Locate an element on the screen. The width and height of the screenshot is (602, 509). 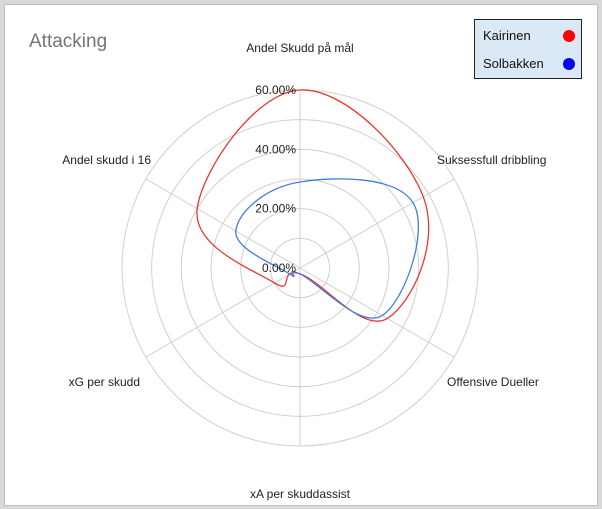
legend-item-kairinen: Kairinen is located at coordinates (529, 35).